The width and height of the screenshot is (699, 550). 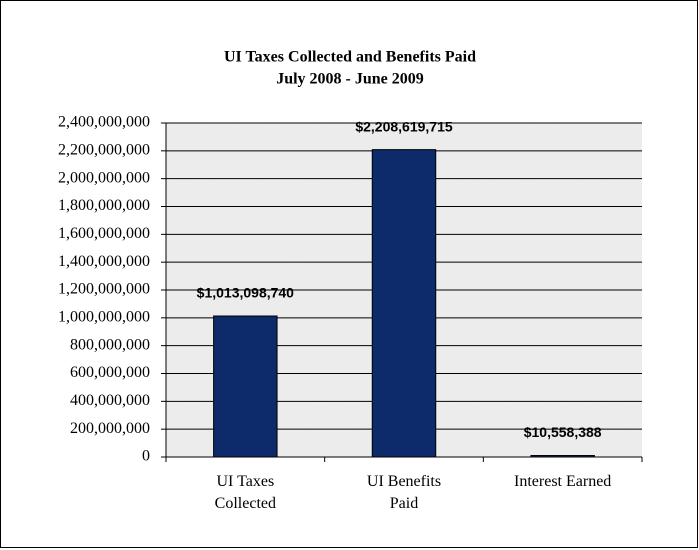 I want to click on value-label: $2,208,619,715, so click(x=404, y=126).